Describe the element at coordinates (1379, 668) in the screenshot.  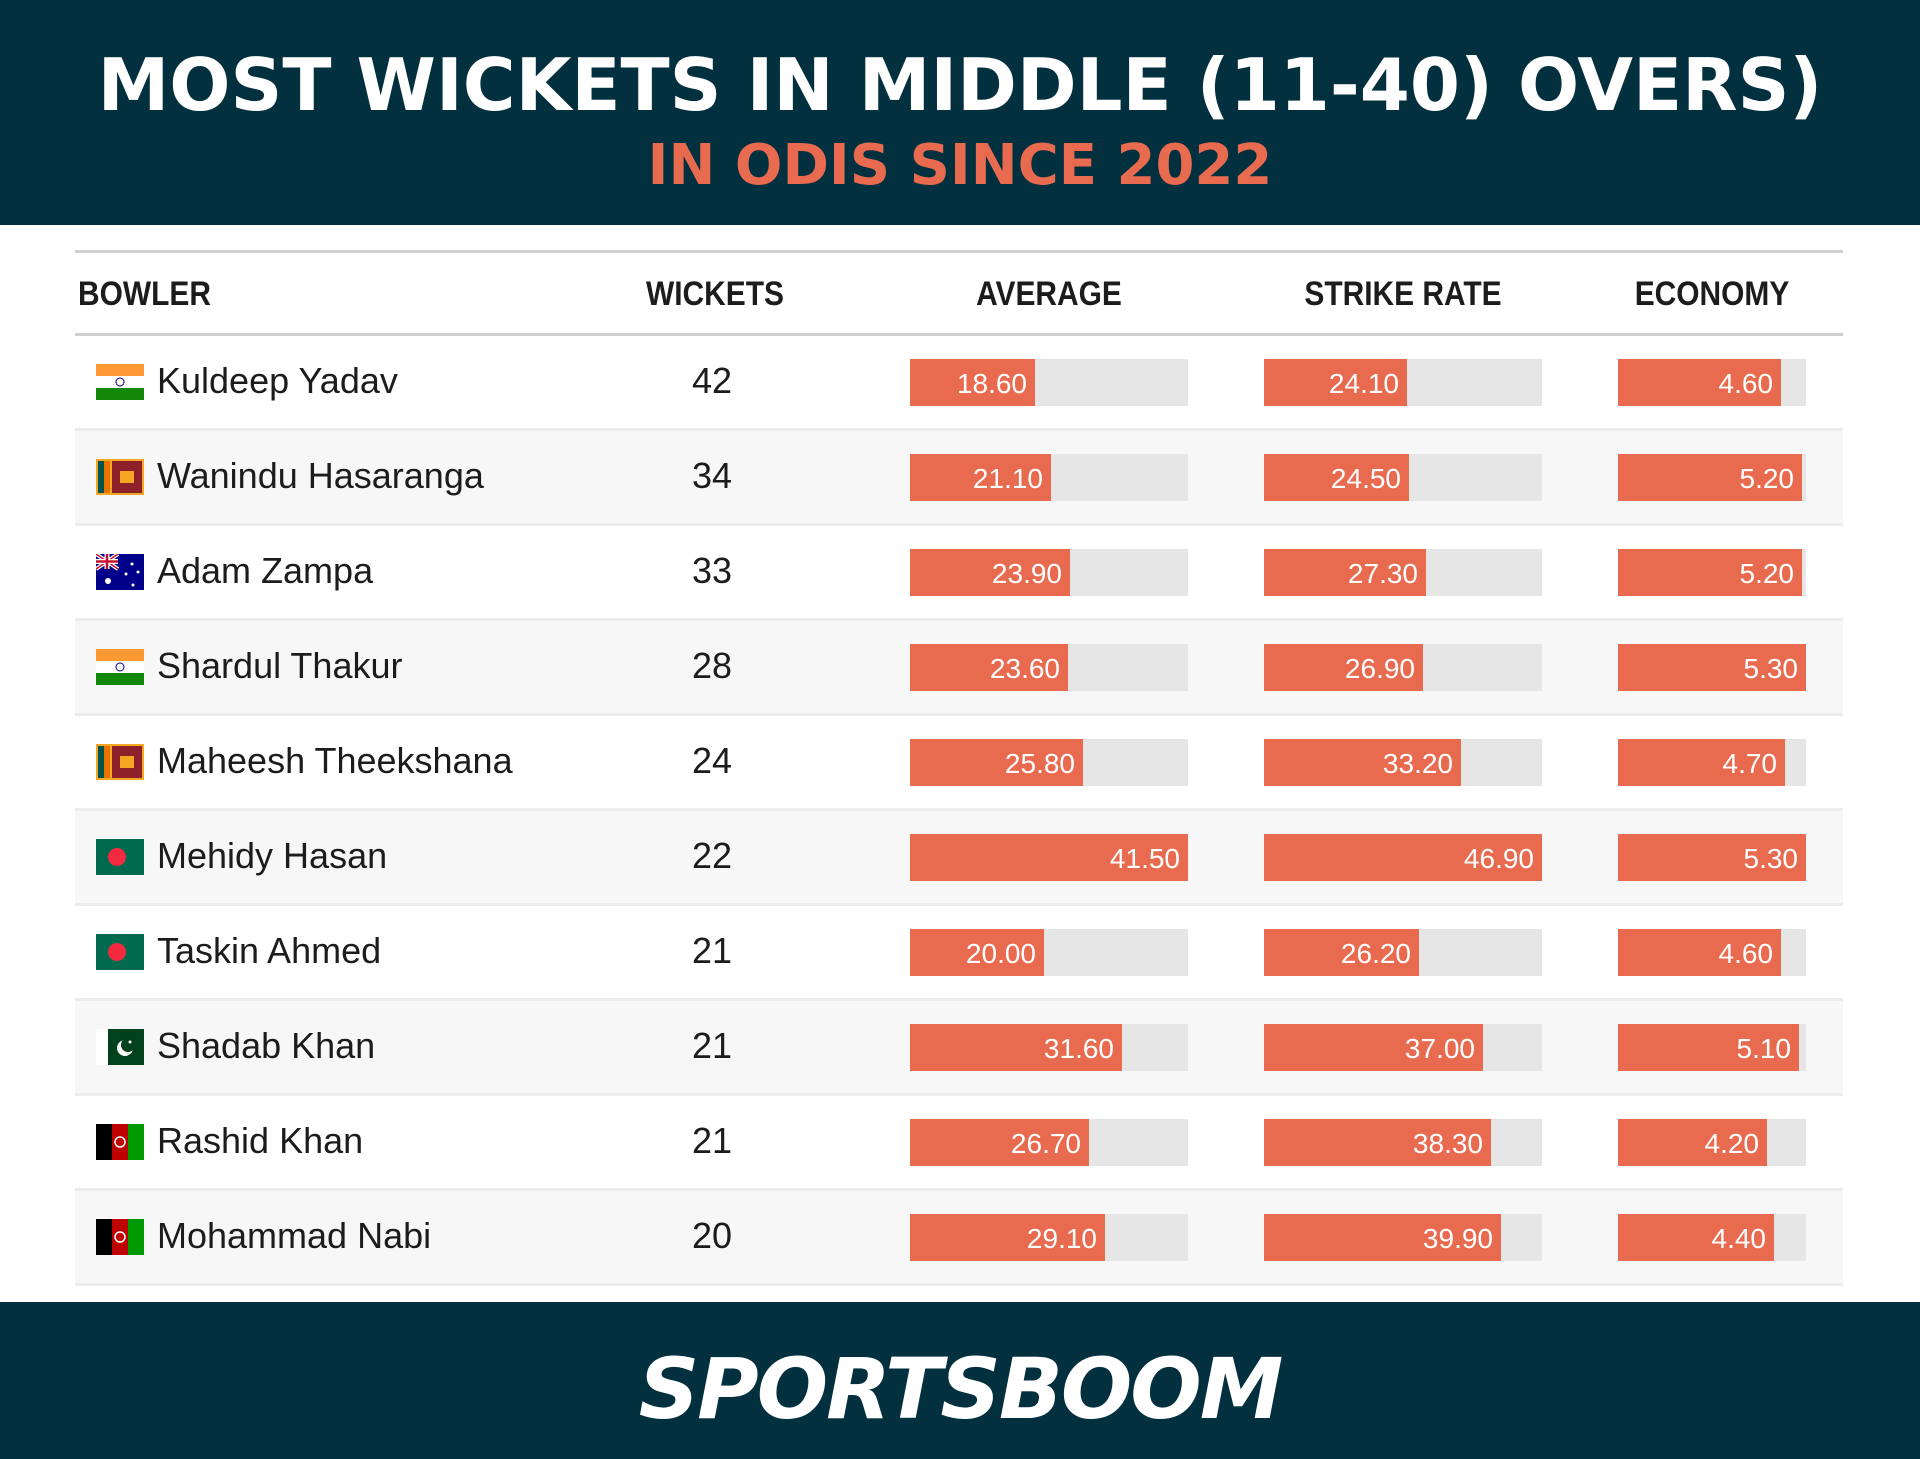
I see `strike-rate-bar-value: 26.90` at that location.